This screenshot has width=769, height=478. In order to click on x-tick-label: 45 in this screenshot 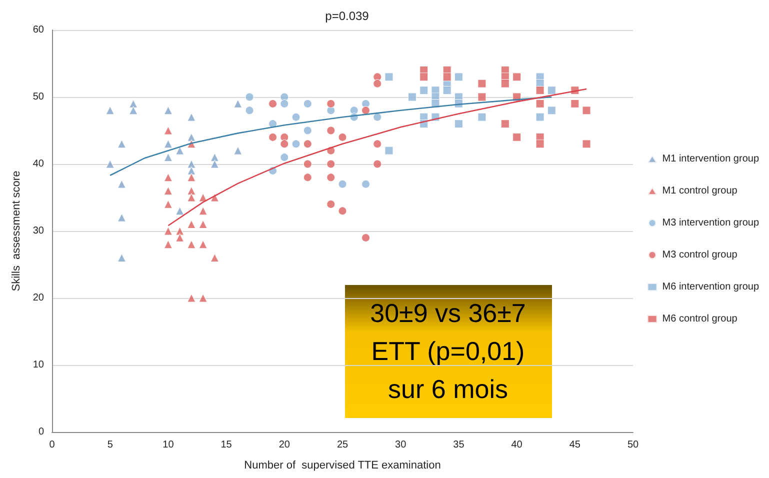, I will do `click(575, 445)`.